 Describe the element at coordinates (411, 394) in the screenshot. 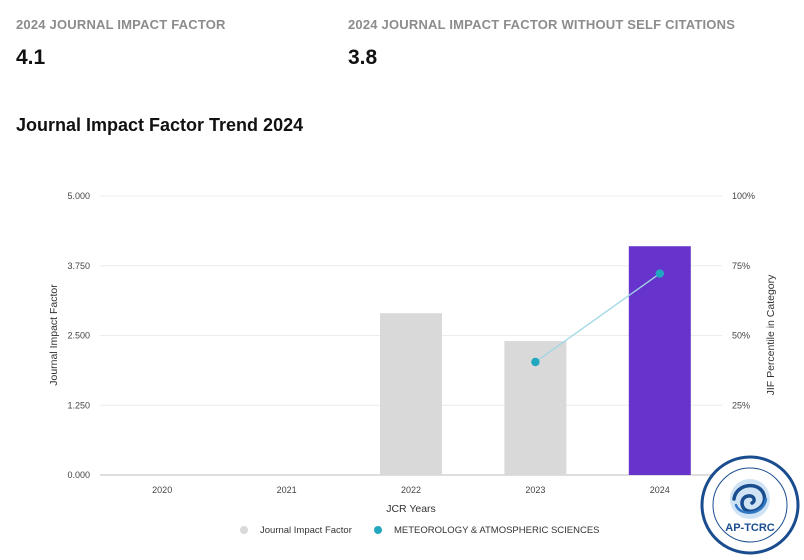

I see `bar-2022` at that location.